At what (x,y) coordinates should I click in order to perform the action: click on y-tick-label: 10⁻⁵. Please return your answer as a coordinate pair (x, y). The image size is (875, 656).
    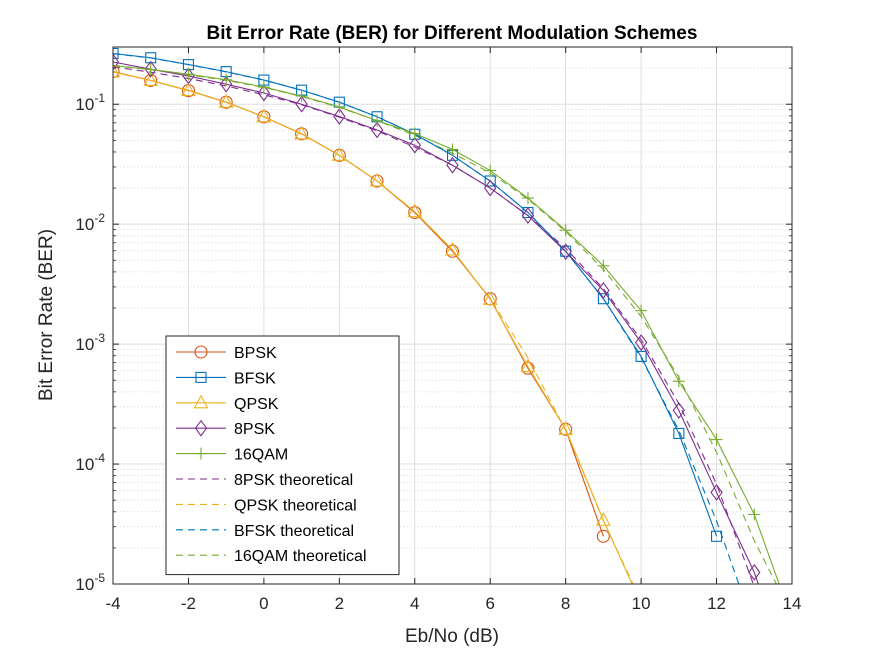
    Looking at the image, I should click on (90, 582).